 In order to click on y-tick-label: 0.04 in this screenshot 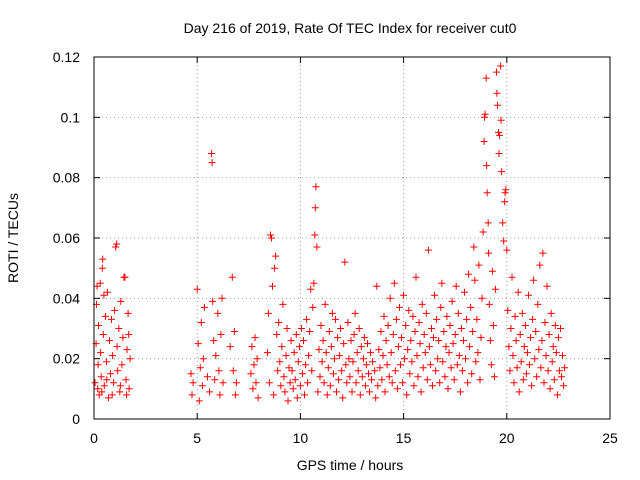, I will do `click(66, 298)`.